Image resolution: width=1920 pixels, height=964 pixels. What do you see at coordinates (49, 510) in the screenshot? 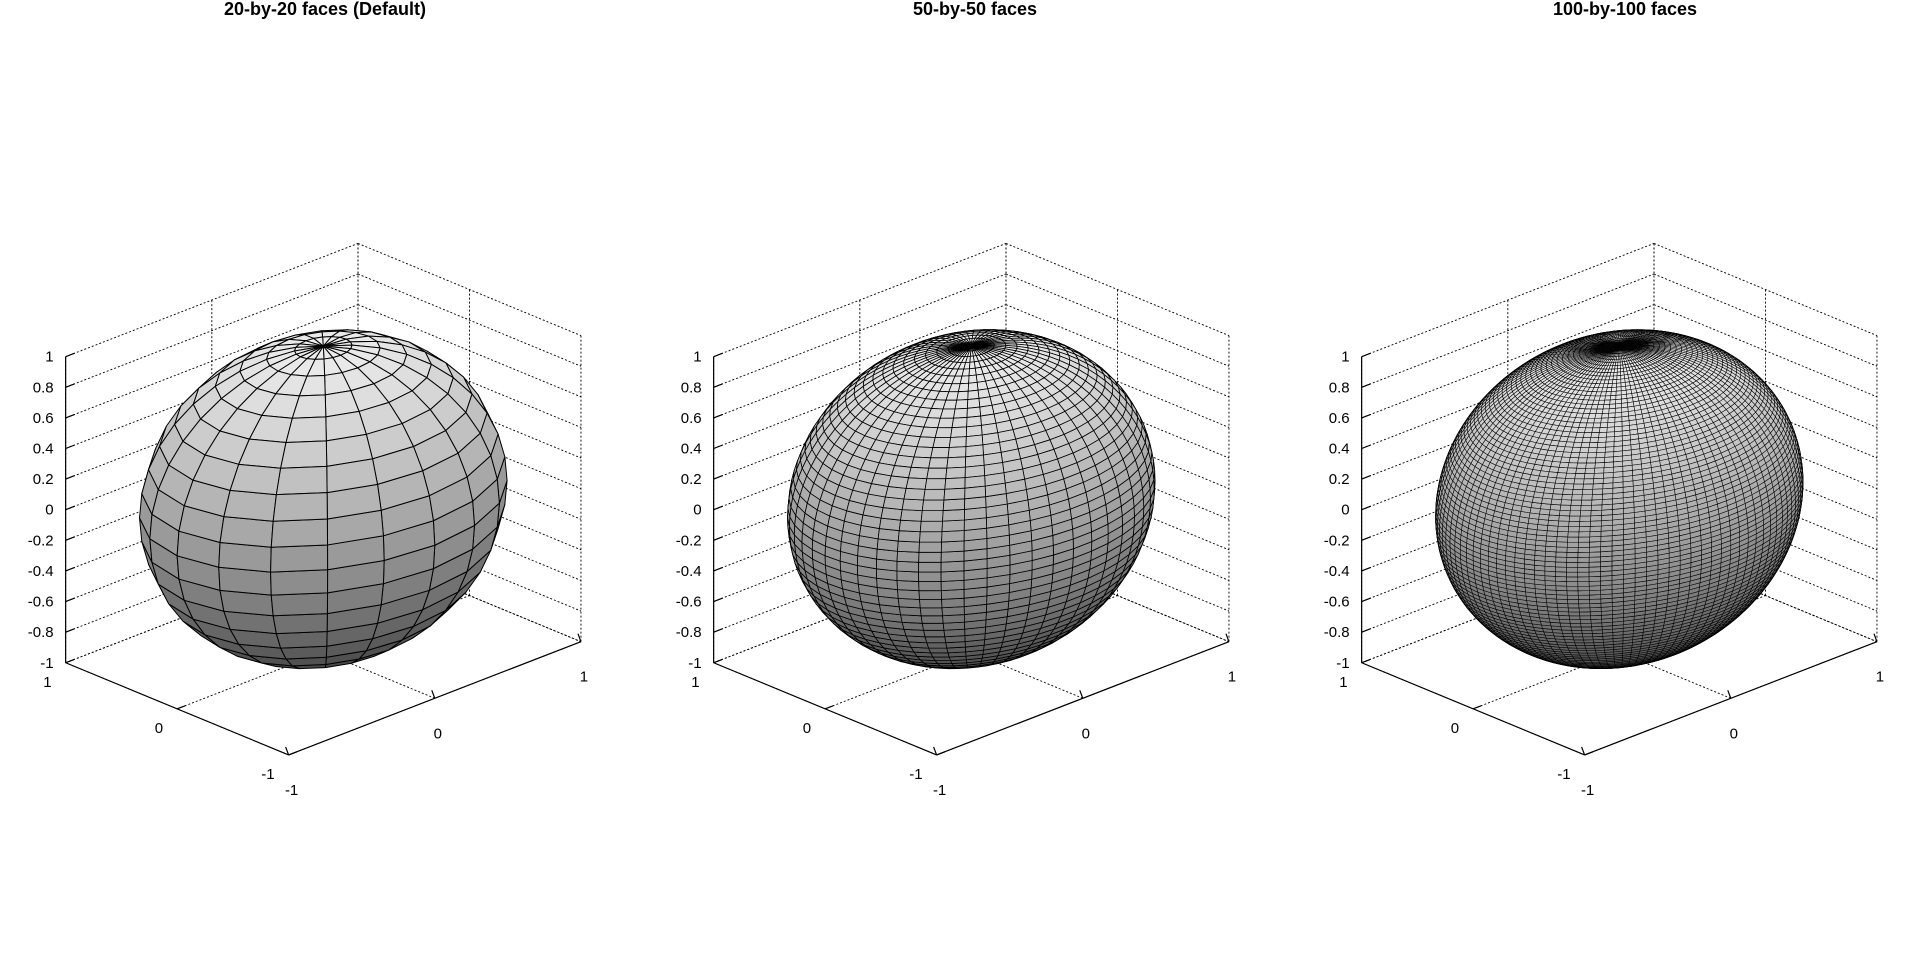
I see `z-tick-label: 0` at bounding box center [49, 510].